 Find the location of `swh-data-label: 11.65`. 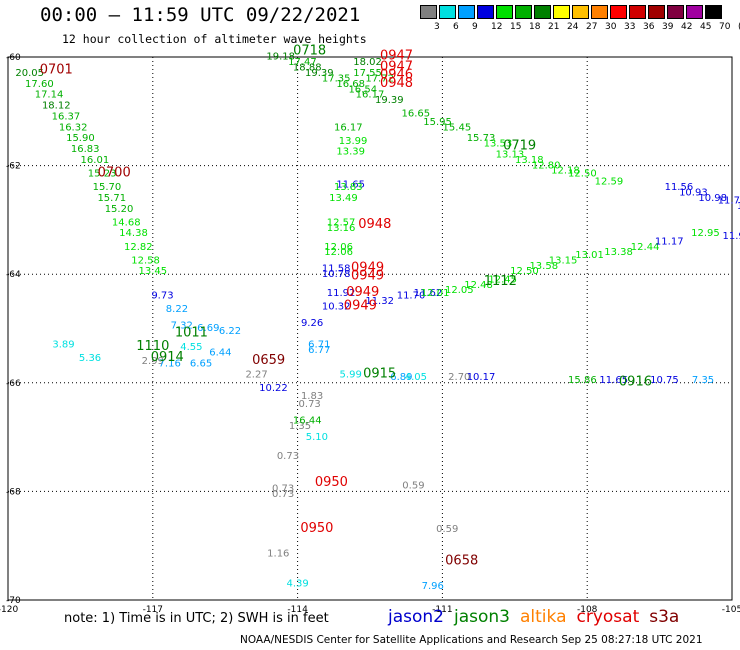

swh-data-label: 11.65 is located at coordinates (613, 380).